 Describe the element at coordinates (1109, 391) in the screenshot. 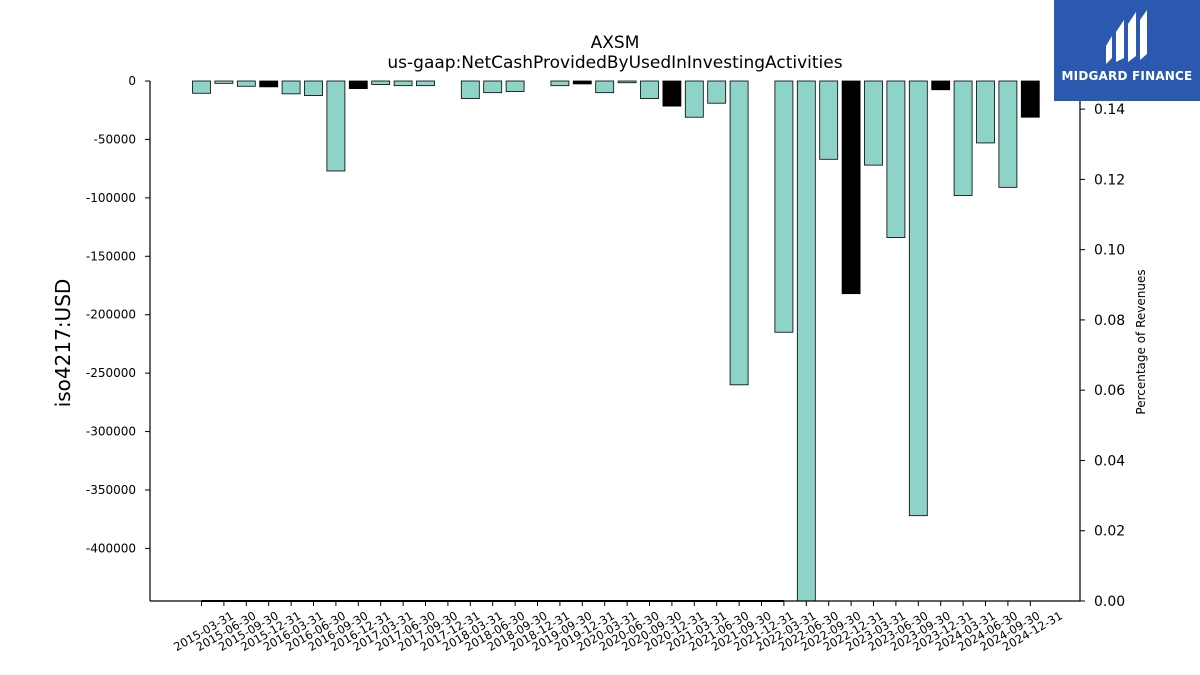

I see `right-tick-label: 0.06` at that location.